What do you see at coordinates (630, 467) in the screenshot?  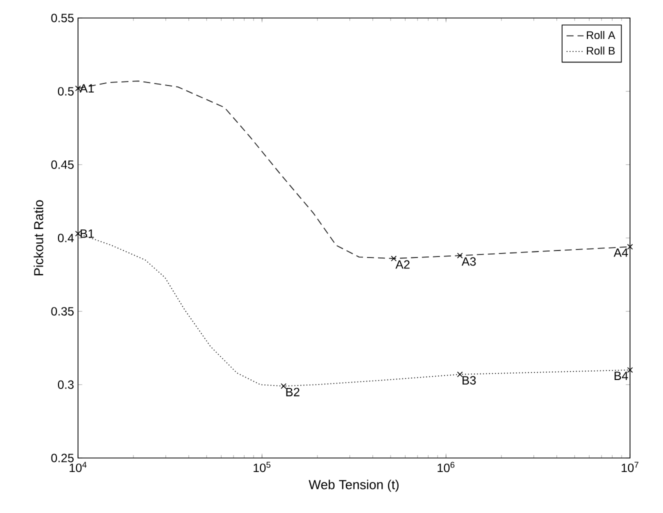 I see `x-tick-label: 10$^{7}$` at bounding box center [630, 467].